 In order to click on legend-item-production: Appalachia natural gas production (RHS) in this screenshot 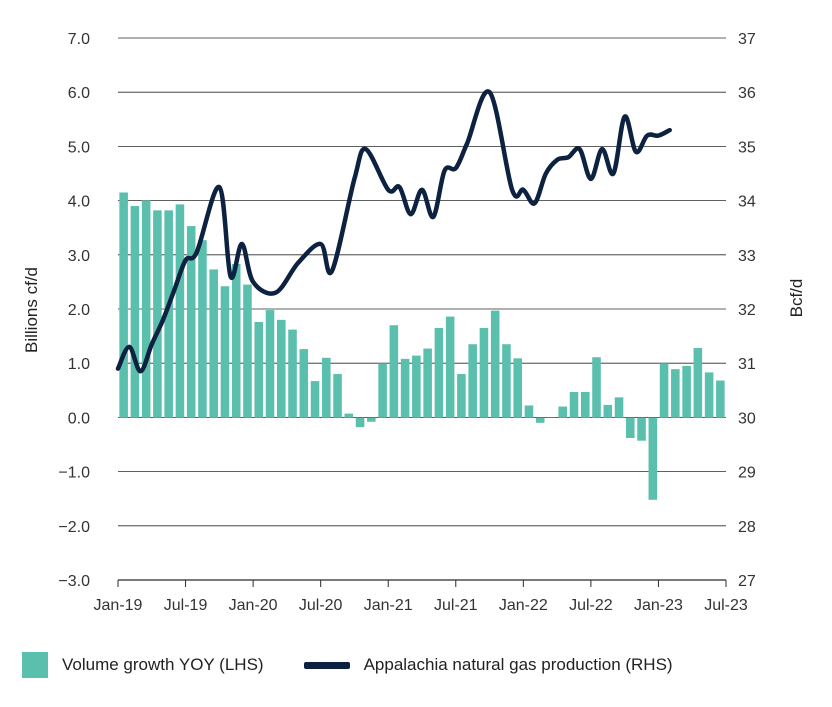, I will do `click(488, 665)`.